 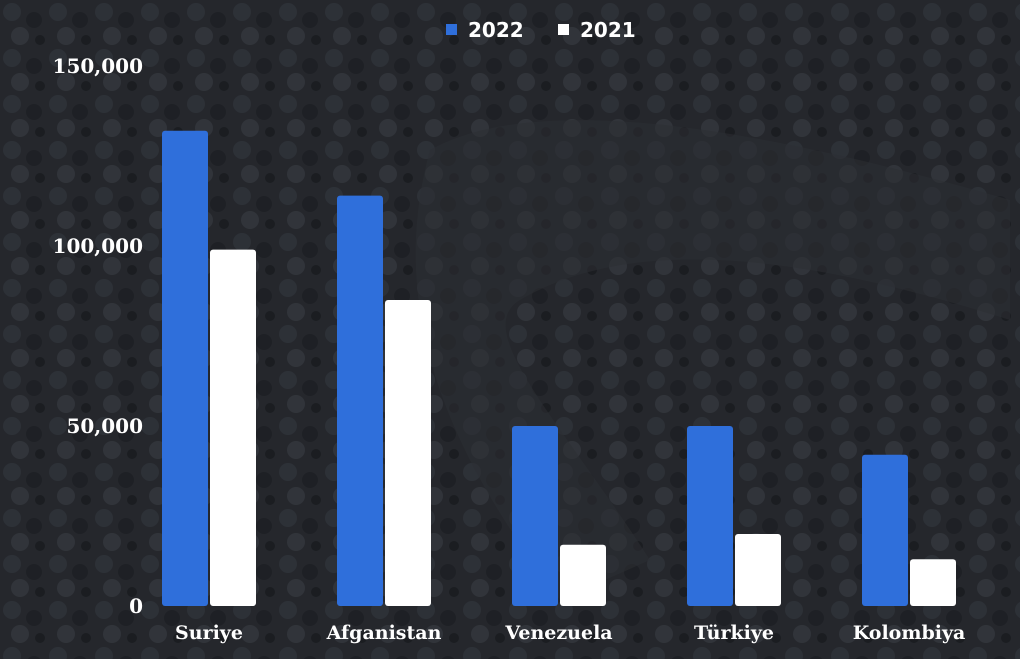 What do you see at coordinates (758, 570) in the screenshot?
I see `bar-türkiye-2021` at bounding box center [758, 570].